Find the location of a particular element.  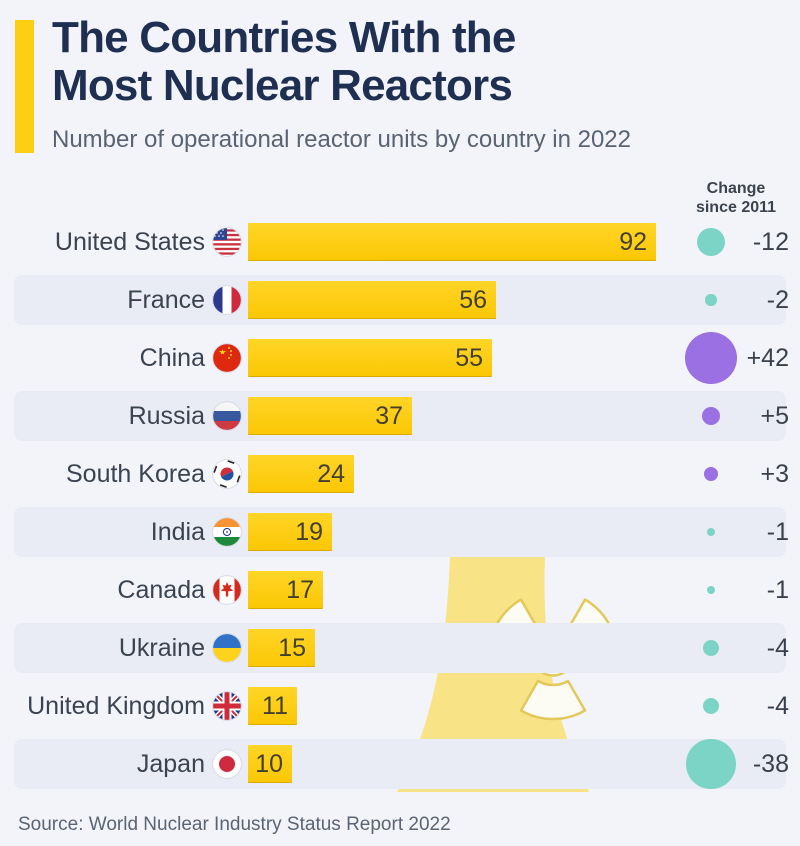

change-value-label: +3 is located at coordinates (774, 474).